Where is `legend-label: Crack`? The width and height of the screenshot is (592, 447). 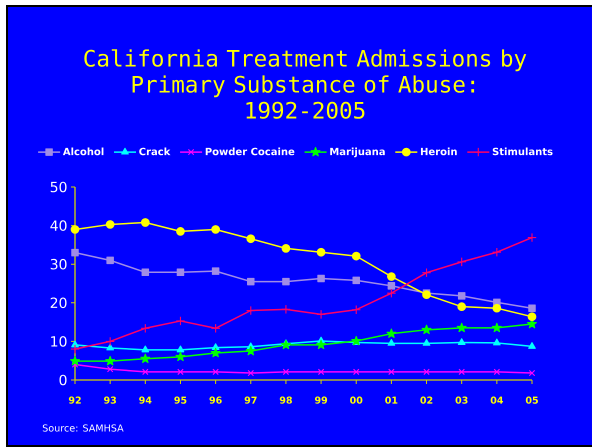 legend-label: Crack is located at coordinates (155, 152).